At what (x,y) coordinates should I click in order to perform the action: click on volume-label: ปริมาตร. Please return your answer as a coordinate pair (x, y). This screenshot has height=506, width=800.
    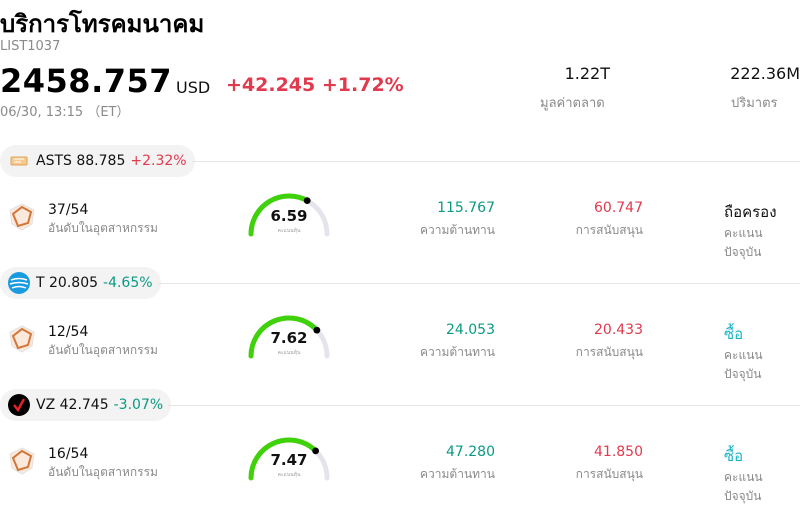
    Looking at the image, I should click on (754, 103).